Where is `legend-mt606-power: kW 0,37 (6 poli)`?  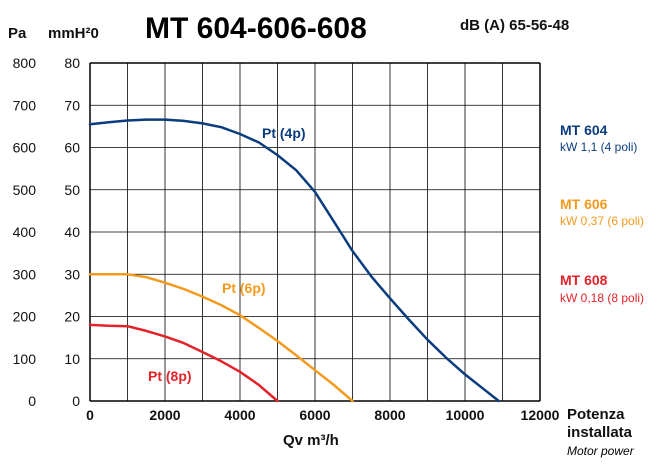 legend-mt606-power: kW 0,37 (6 poli) is located at coordinates (602, 221).